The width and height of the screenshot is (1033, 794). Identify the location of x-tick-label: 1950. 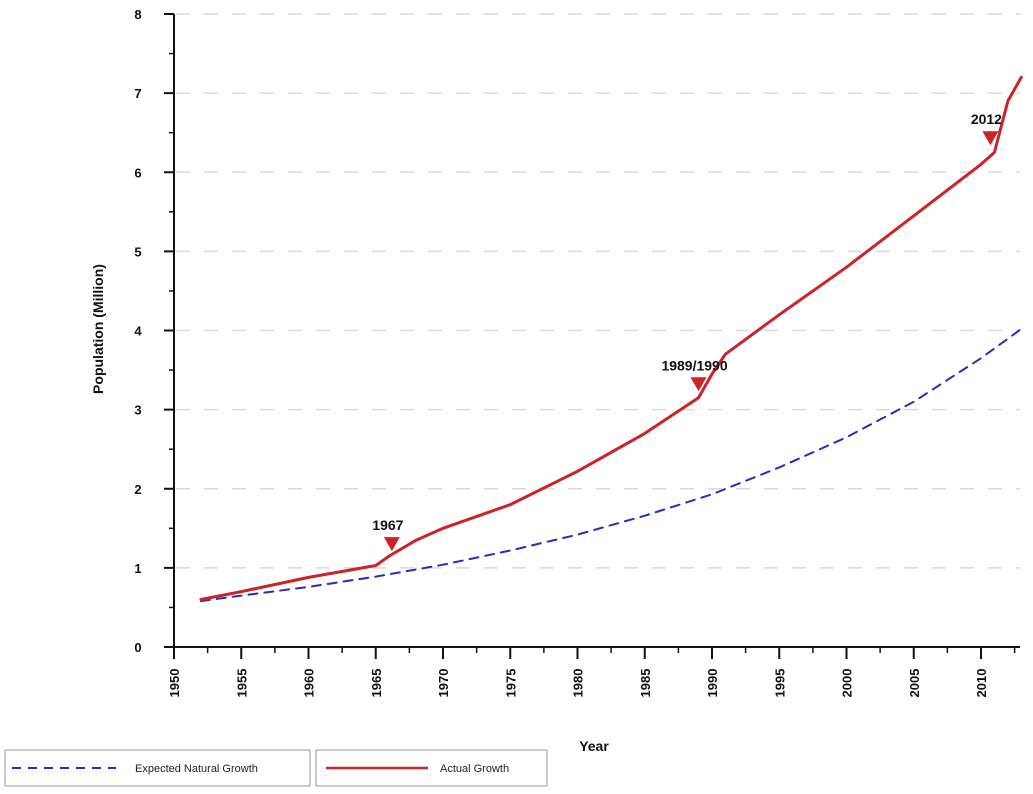
(174, 683).